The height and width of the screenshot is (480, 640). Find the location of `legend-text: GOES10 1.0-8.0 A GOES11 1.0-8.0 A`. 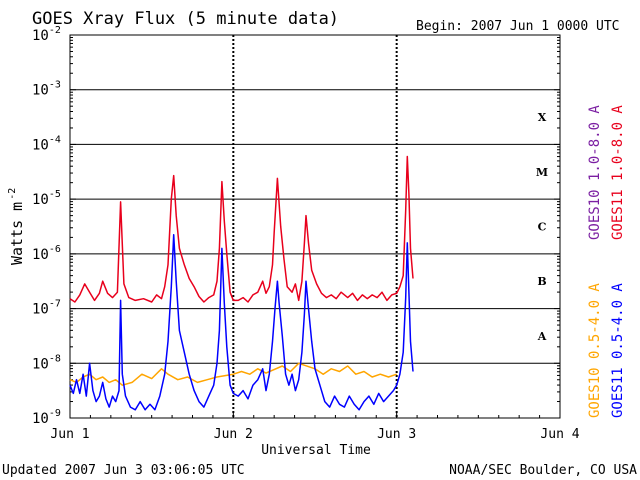

legend-text: GOES10 1.0-8.0 A GOES11 1.0-8.0 A is located at coordinates (606, 172).